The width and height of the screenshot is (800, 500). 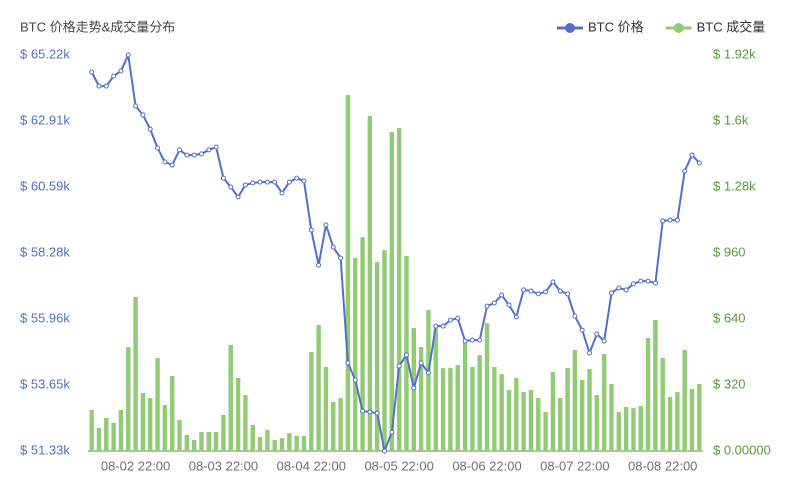 I want to click on y-tick-label: $ 60.59k, so click(x=45, y=185).